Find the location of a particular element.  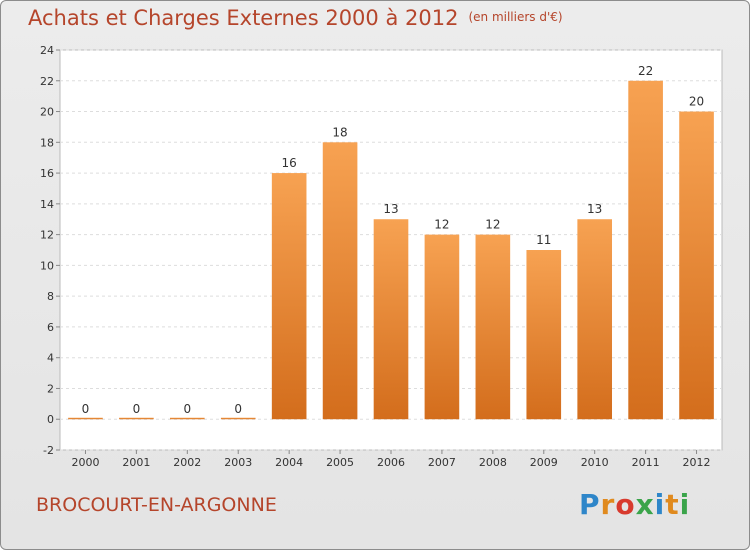

y-tick-label: 14 is located at coordinates (47, 204).